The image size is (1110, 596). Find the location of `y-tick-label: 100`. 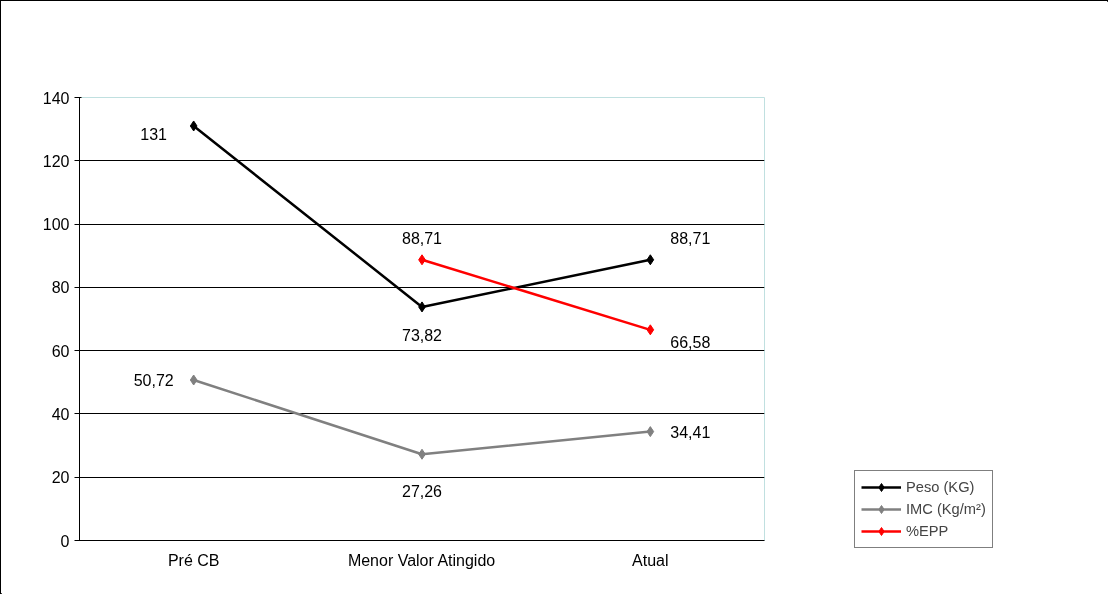

y-tick-label: 100 is located at coordinates (56, 225).